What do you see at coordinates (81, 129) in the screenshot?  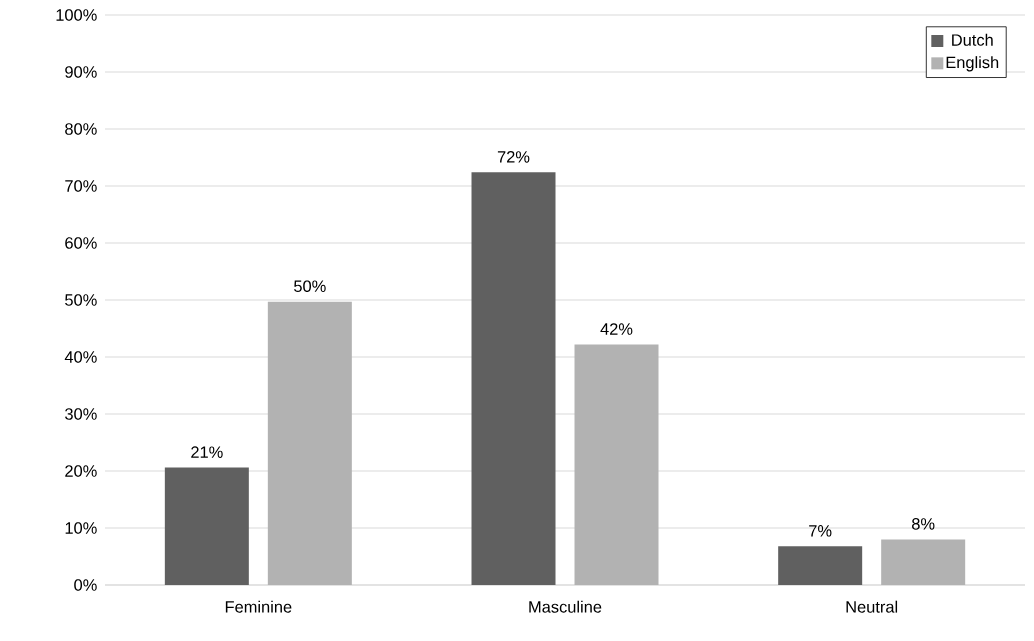 I see `y-tick-label: 80%` at bounding box center [81, 129].